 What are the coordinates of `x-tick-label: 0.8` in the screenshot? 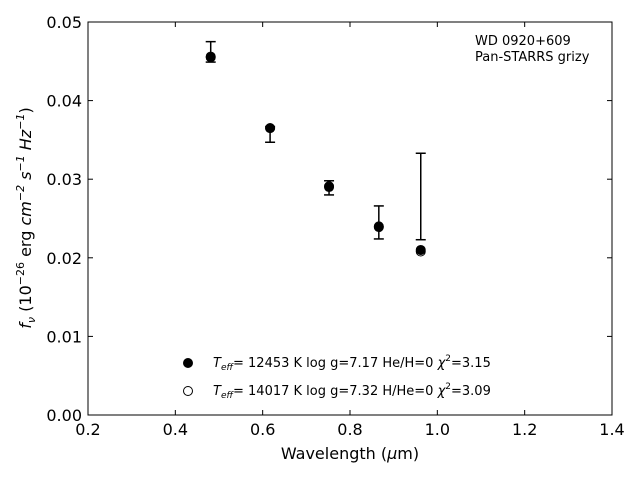 It's located at (349, 429).